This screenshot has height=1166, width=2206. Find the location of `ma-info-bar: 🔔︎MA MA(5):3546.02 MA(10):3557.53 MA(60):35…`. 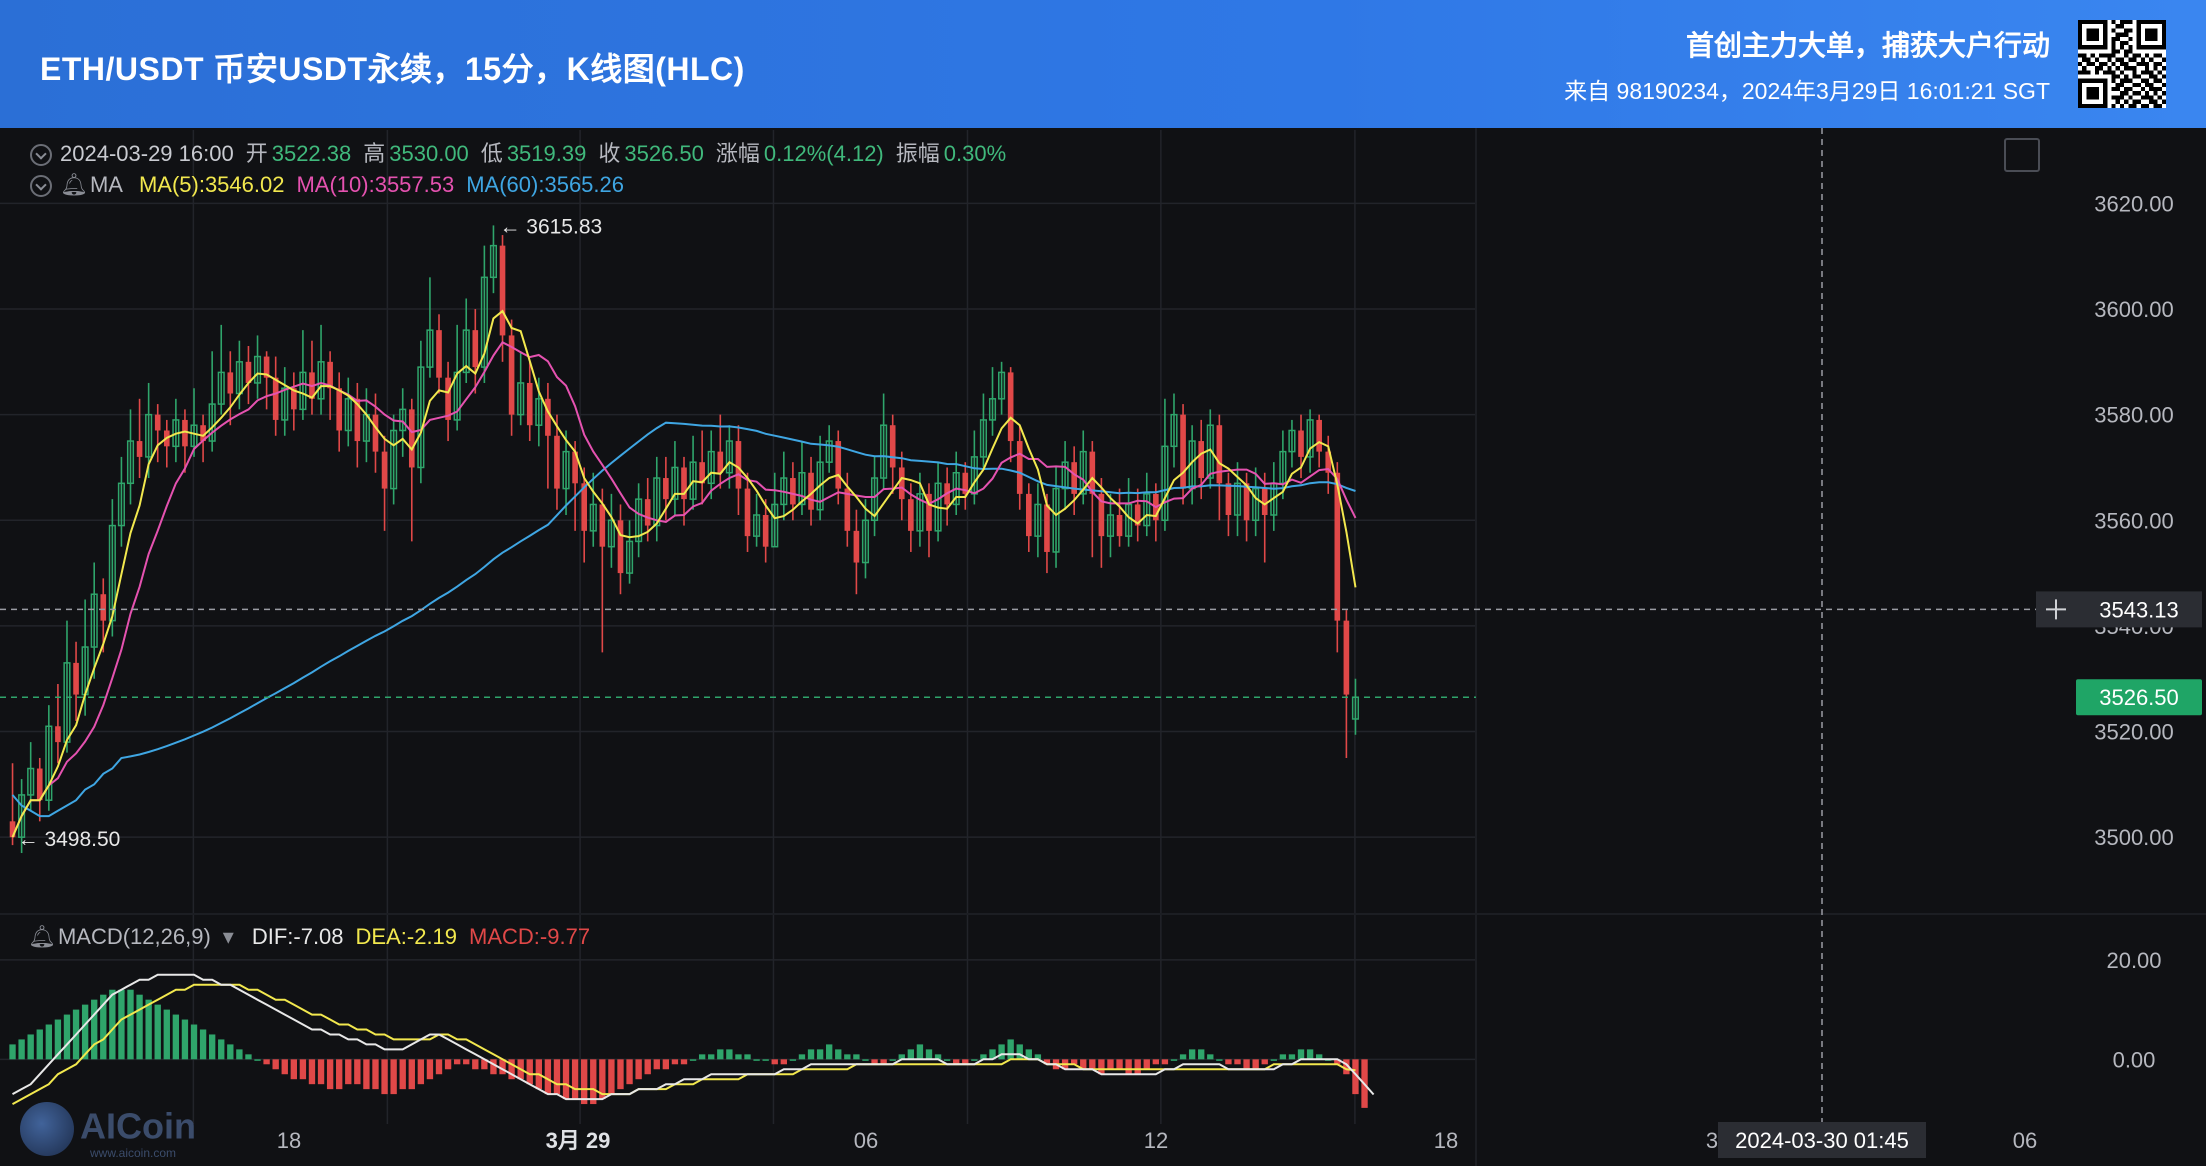

ma-info-bar: 🔔︎MA MA(5):3546.02 MA(10):3557.53 MA(60):35… is located at coordinates (327, 185).